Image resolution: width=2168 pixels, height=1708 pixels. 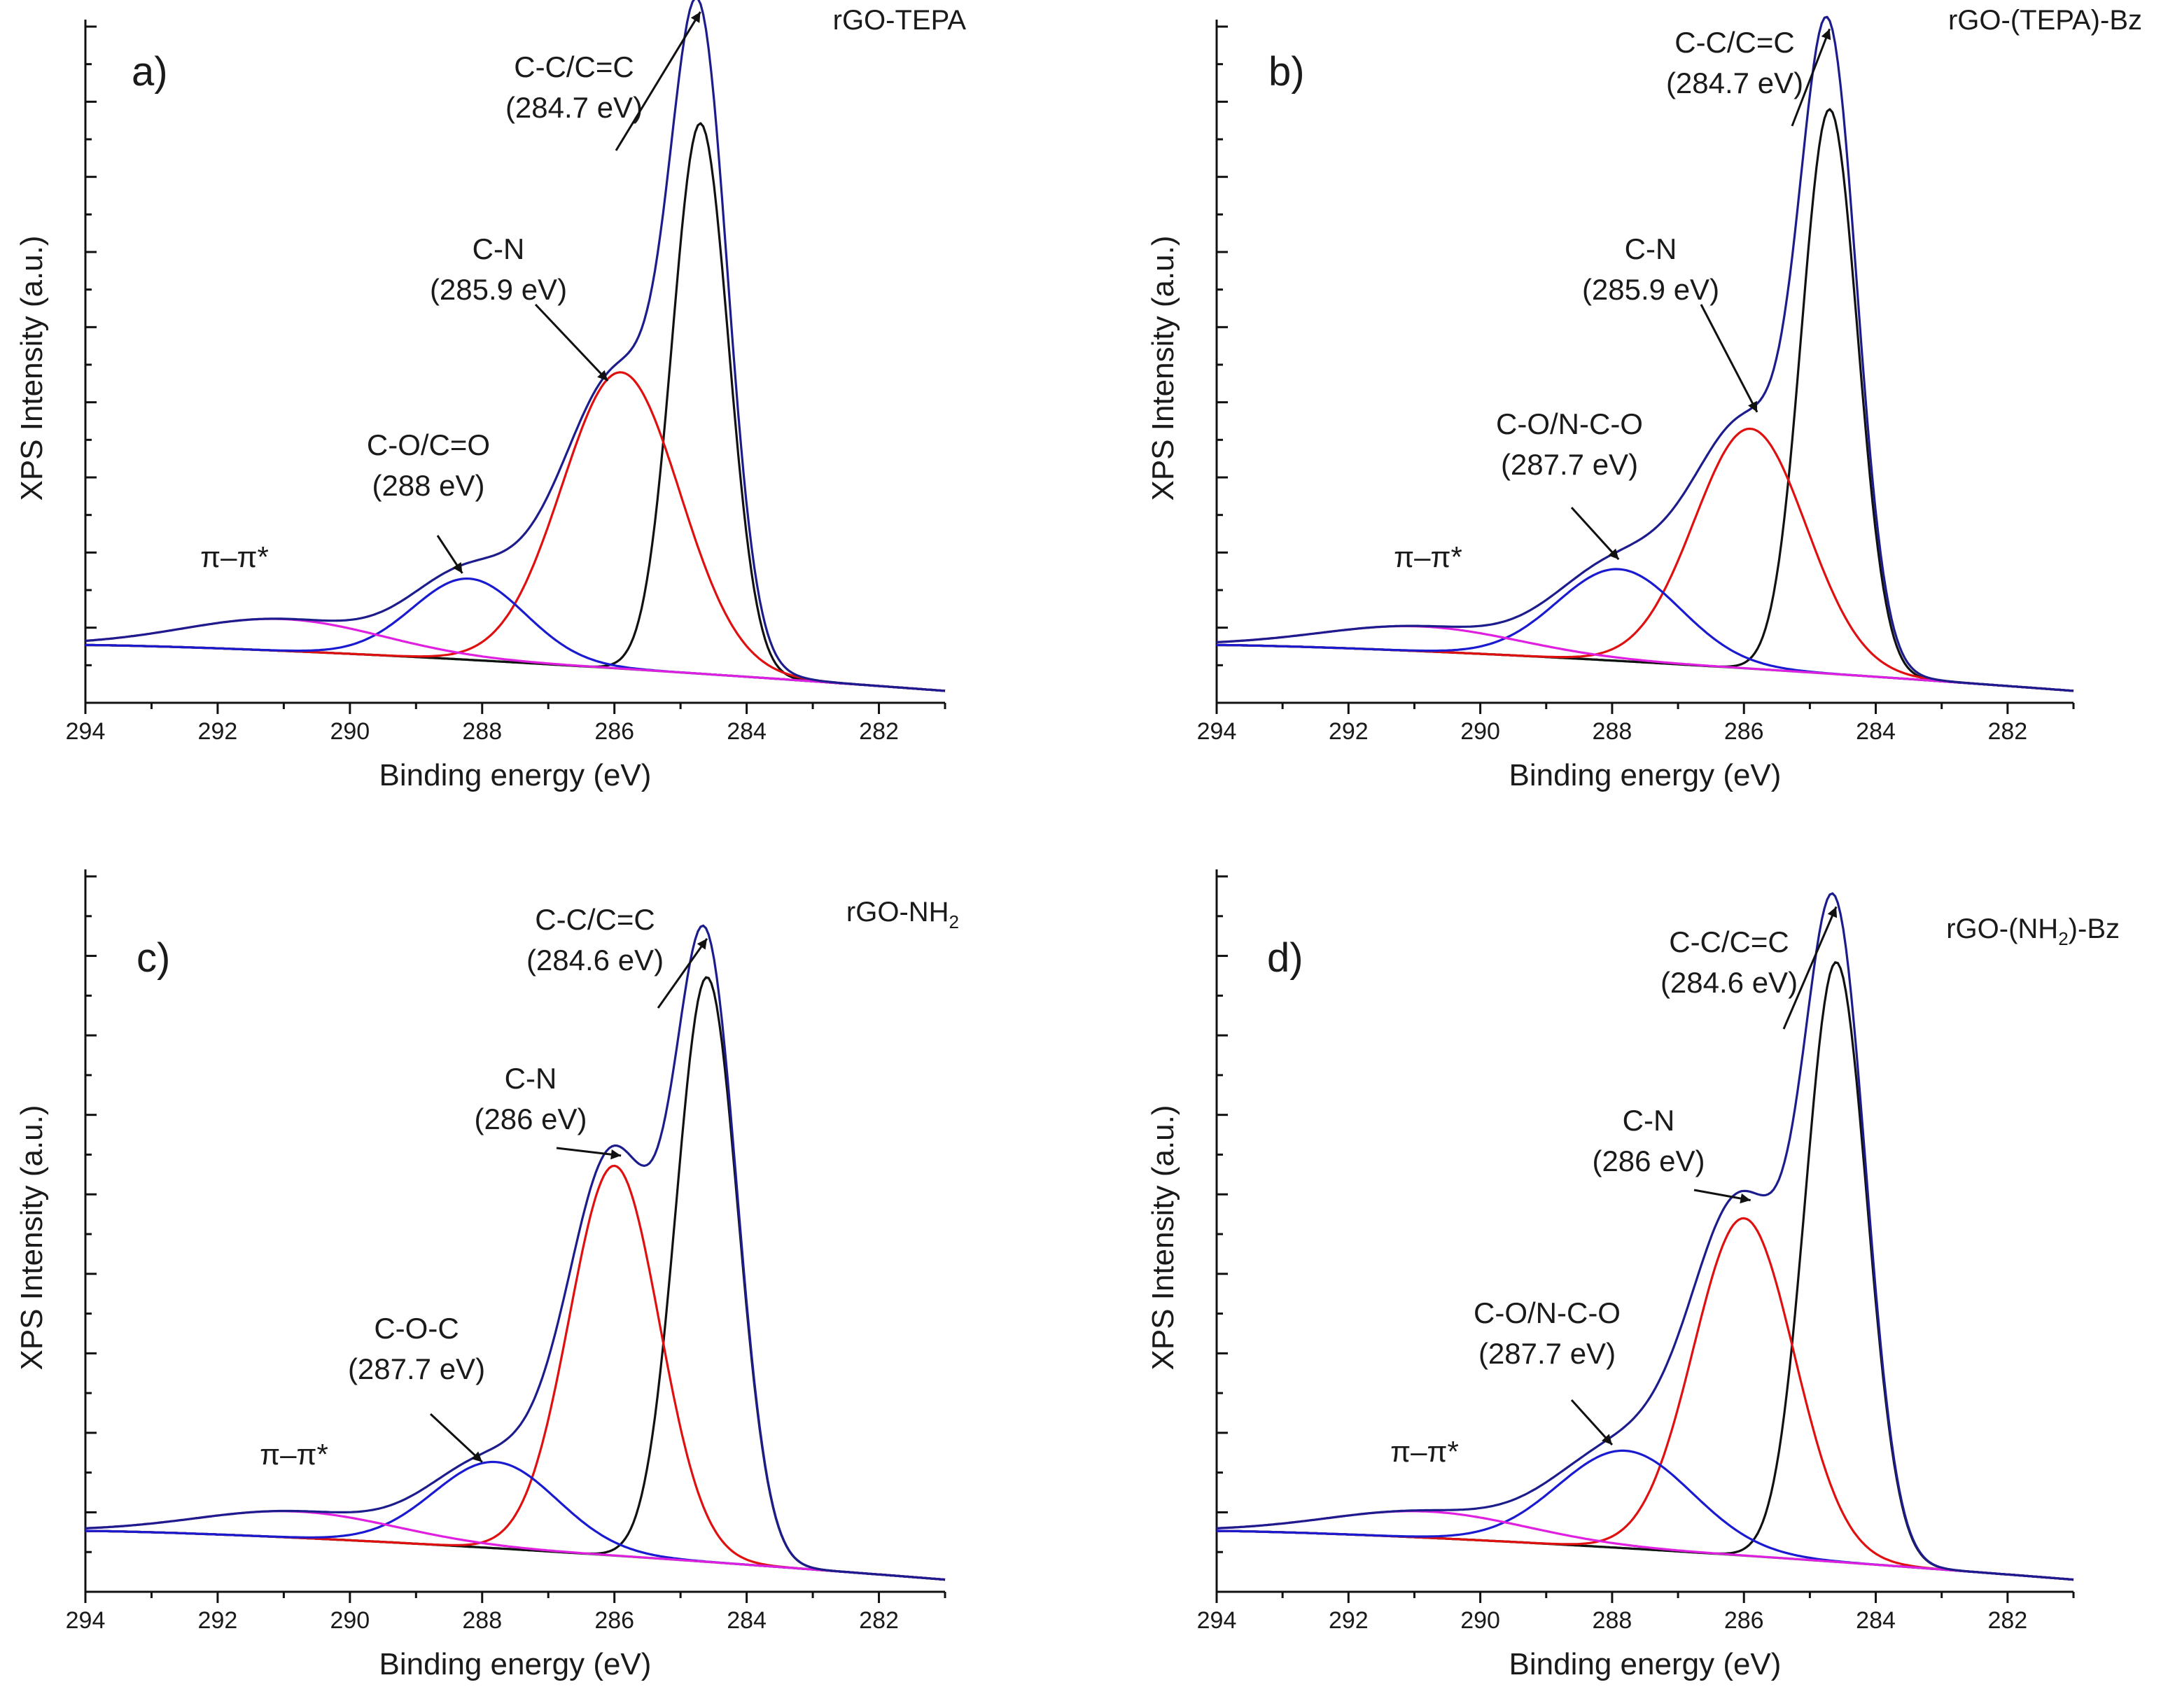 I want to click on series-c-o-c-o, so click(x=515, y=635).